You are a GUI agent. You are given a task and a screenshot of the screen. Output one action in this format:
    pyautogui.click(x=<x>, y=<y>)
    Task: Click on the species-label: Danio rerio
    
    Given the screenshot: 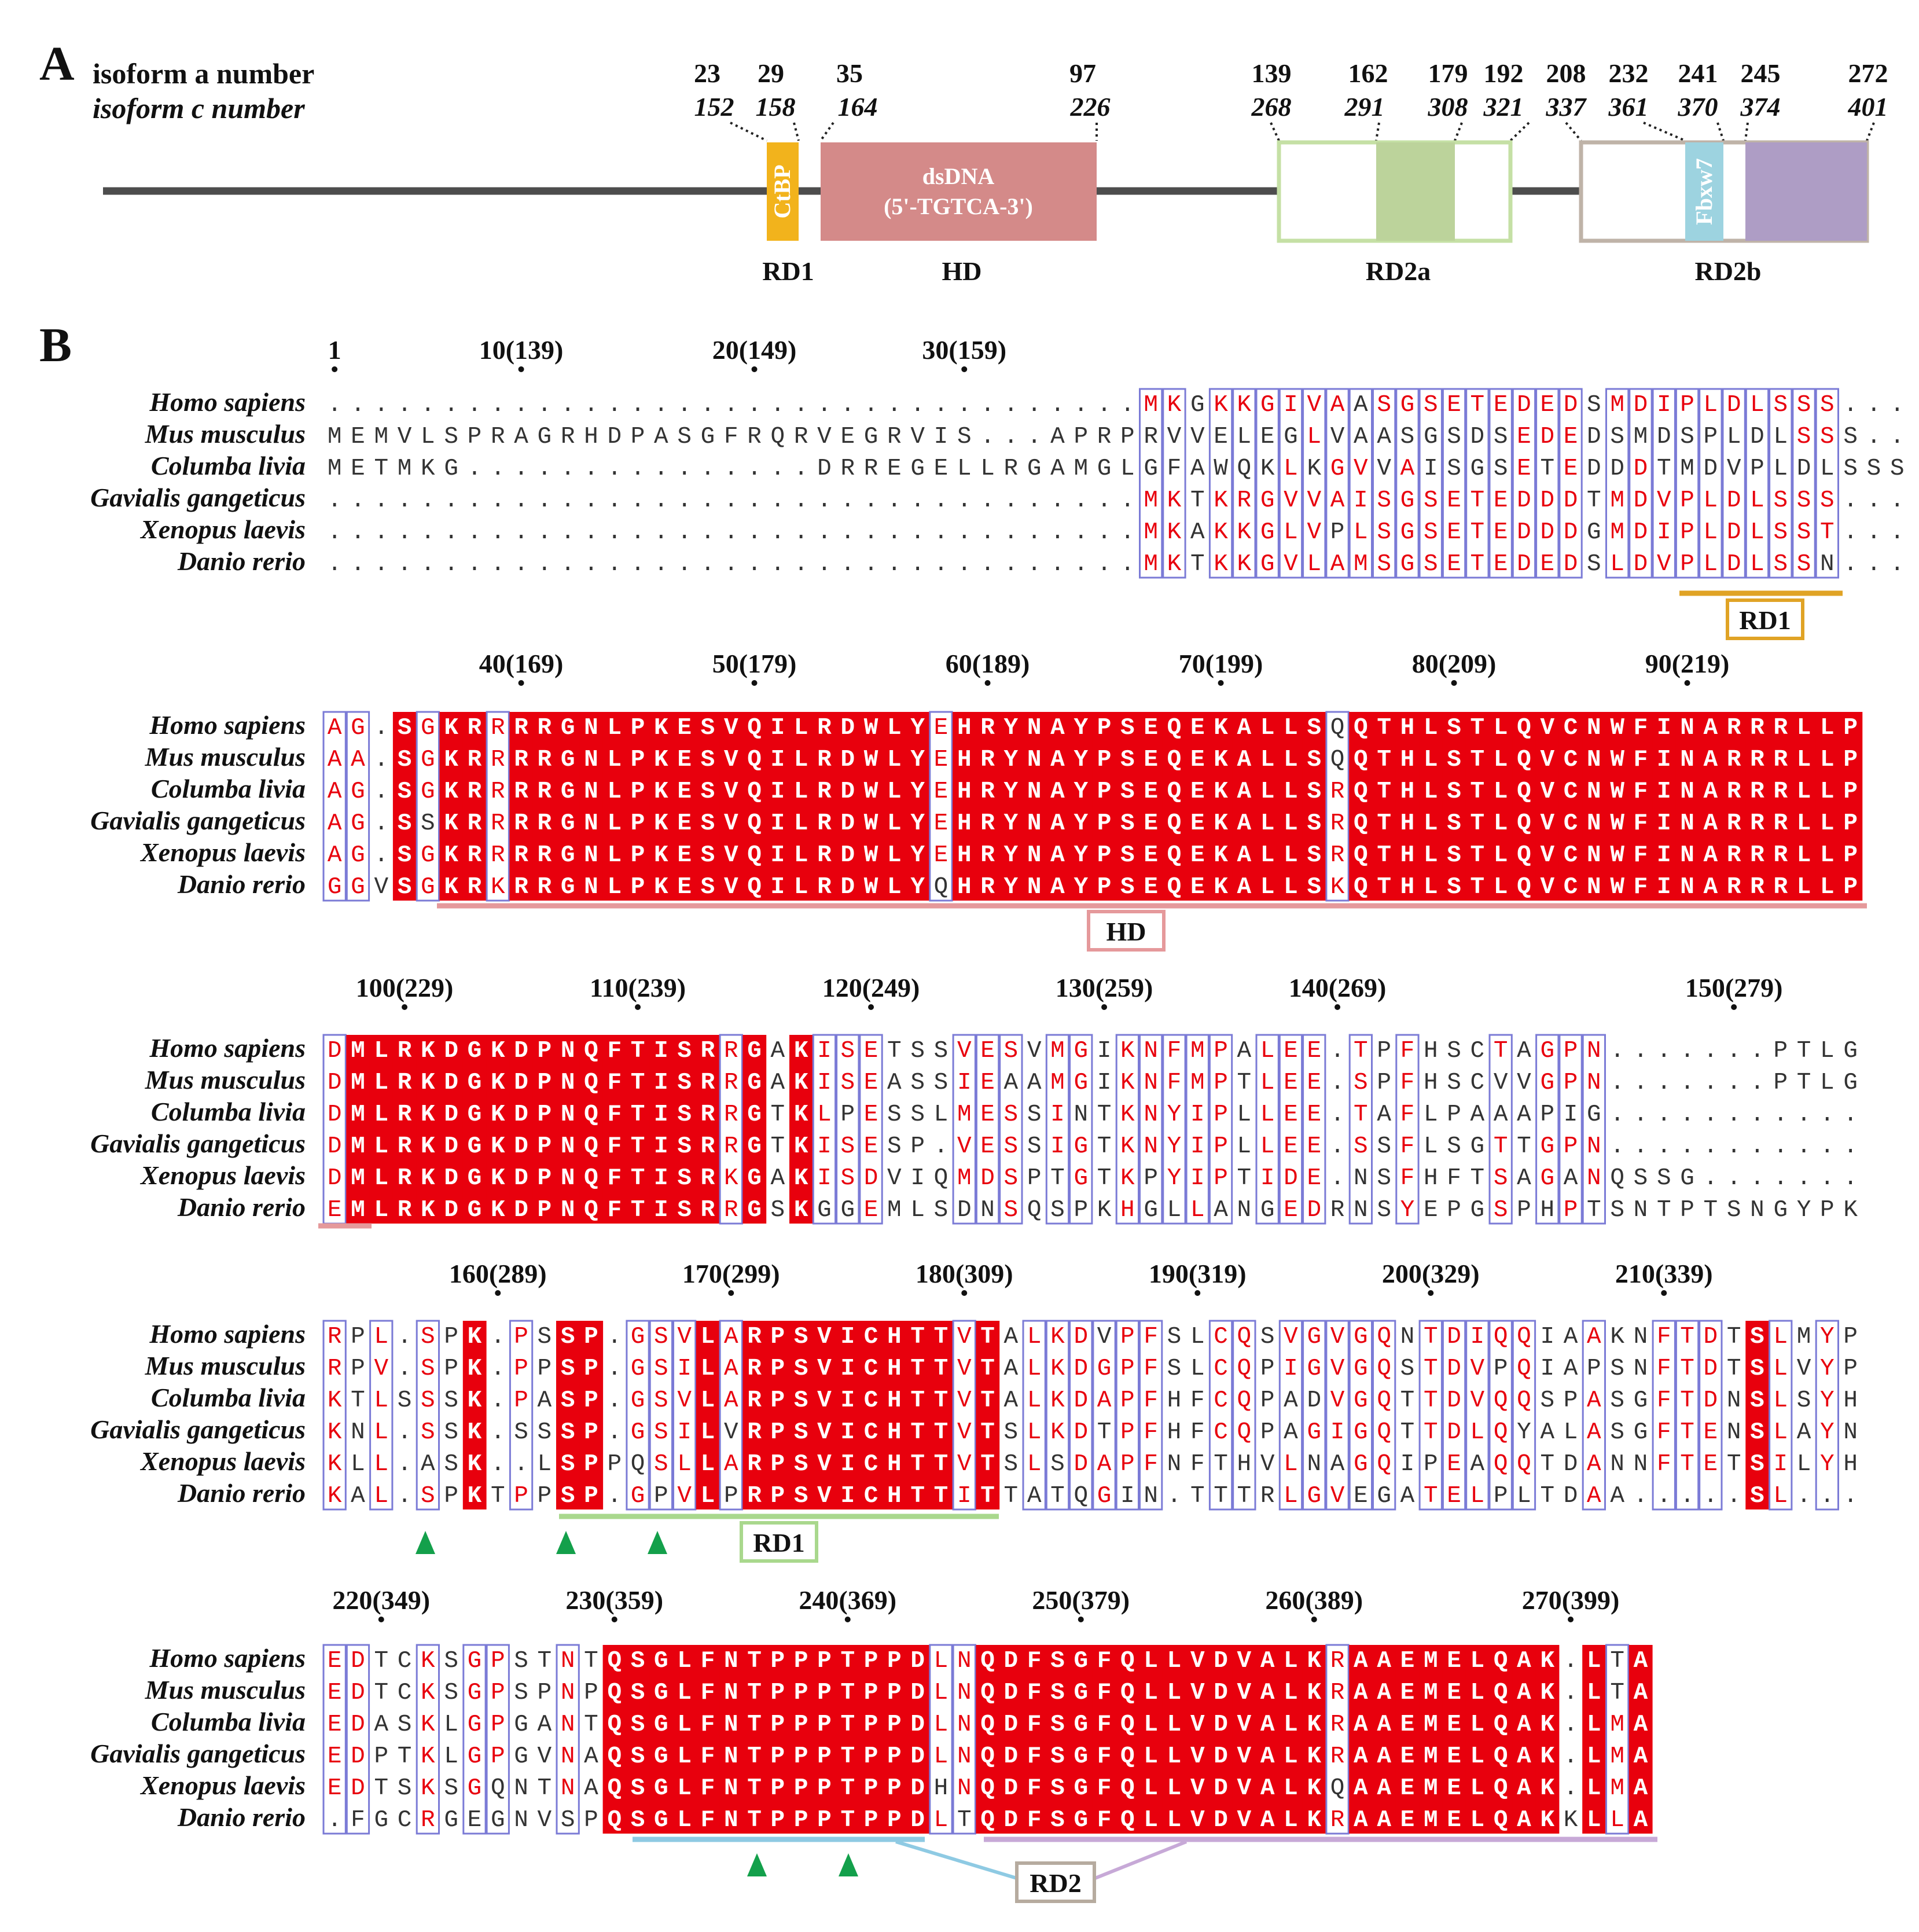 What is the action you would take?
    pyautogui.click(x=241, y=1493)
    